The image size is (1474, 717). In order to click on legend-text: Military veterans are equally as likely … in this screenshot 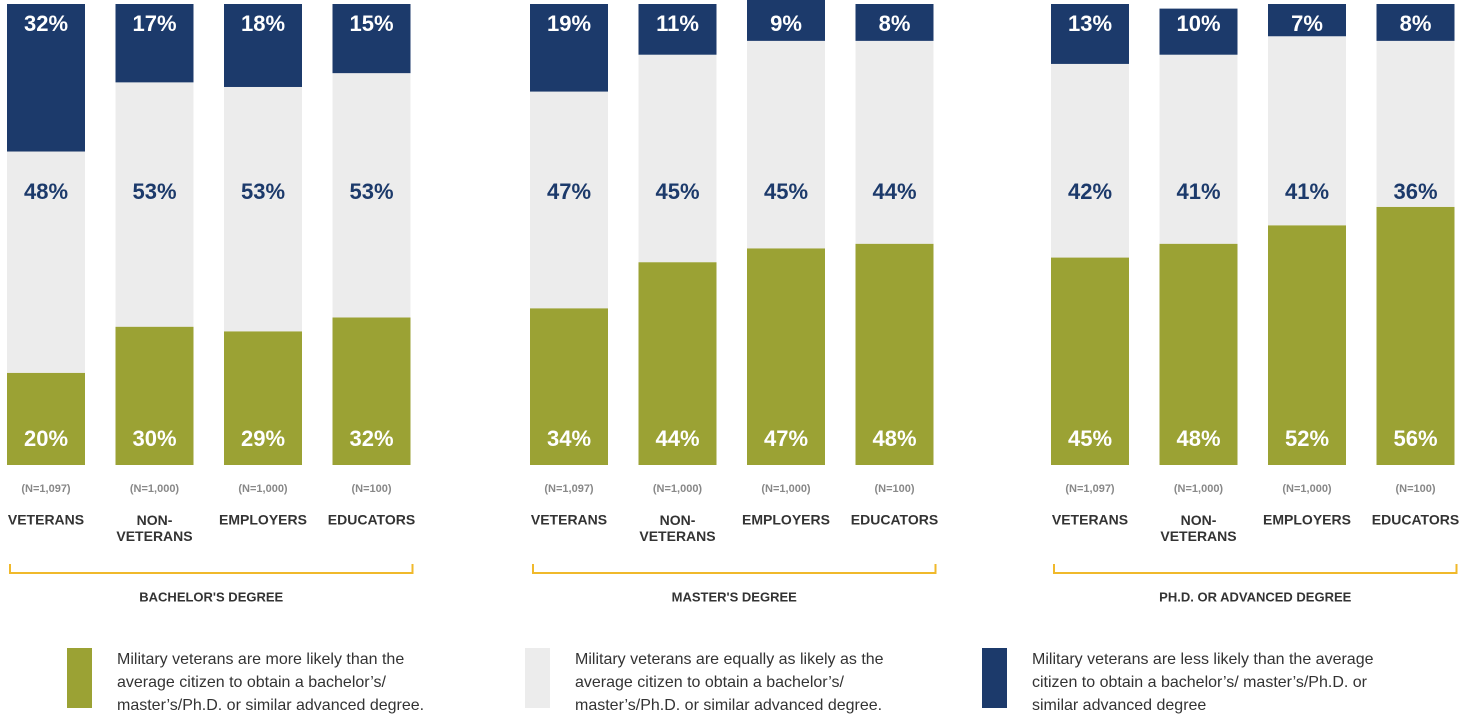, I will do `click(729, 682)`.